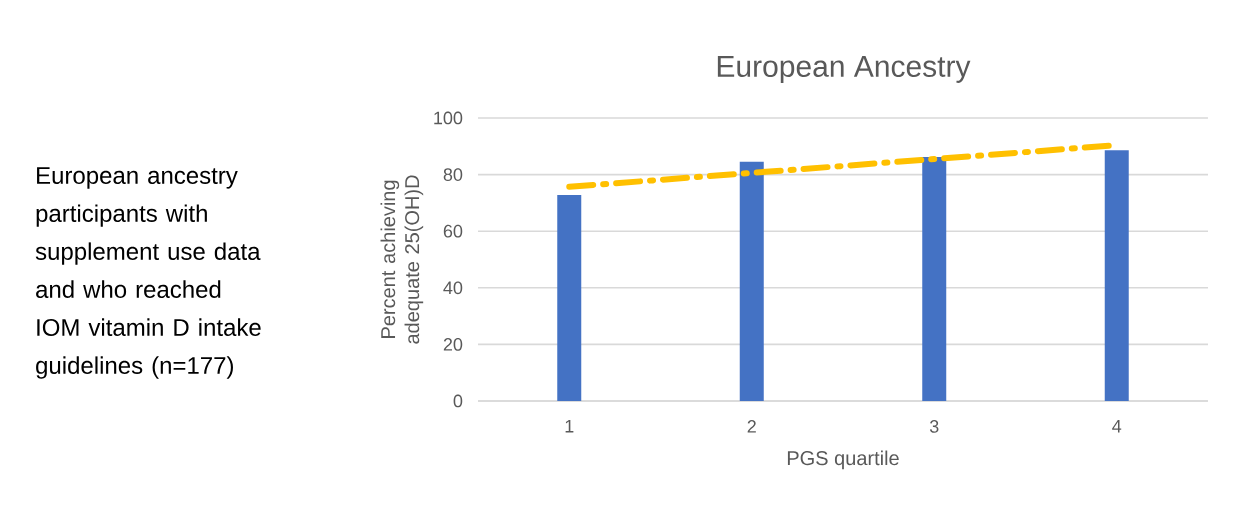 The width and height of the screenshot is (1248, 529). Describe the element at coordinates (1117, 426) in the screenshot. I see `x-tick-label: 4` at that location.